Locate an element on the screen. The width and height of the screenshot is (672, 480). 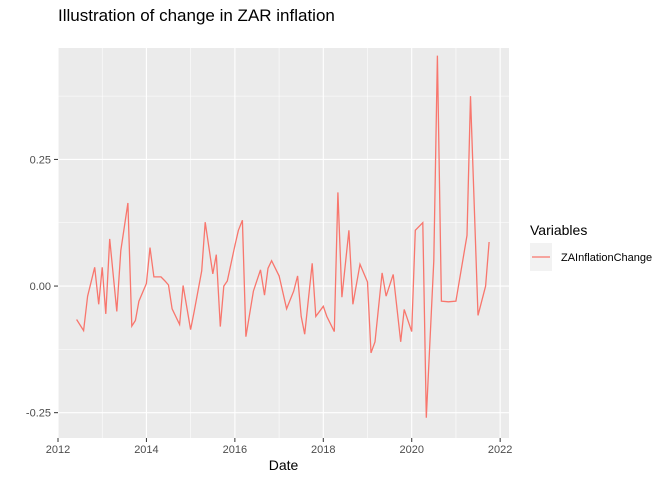
x-tick-label: 2012 is located at coordinates (58, 450).